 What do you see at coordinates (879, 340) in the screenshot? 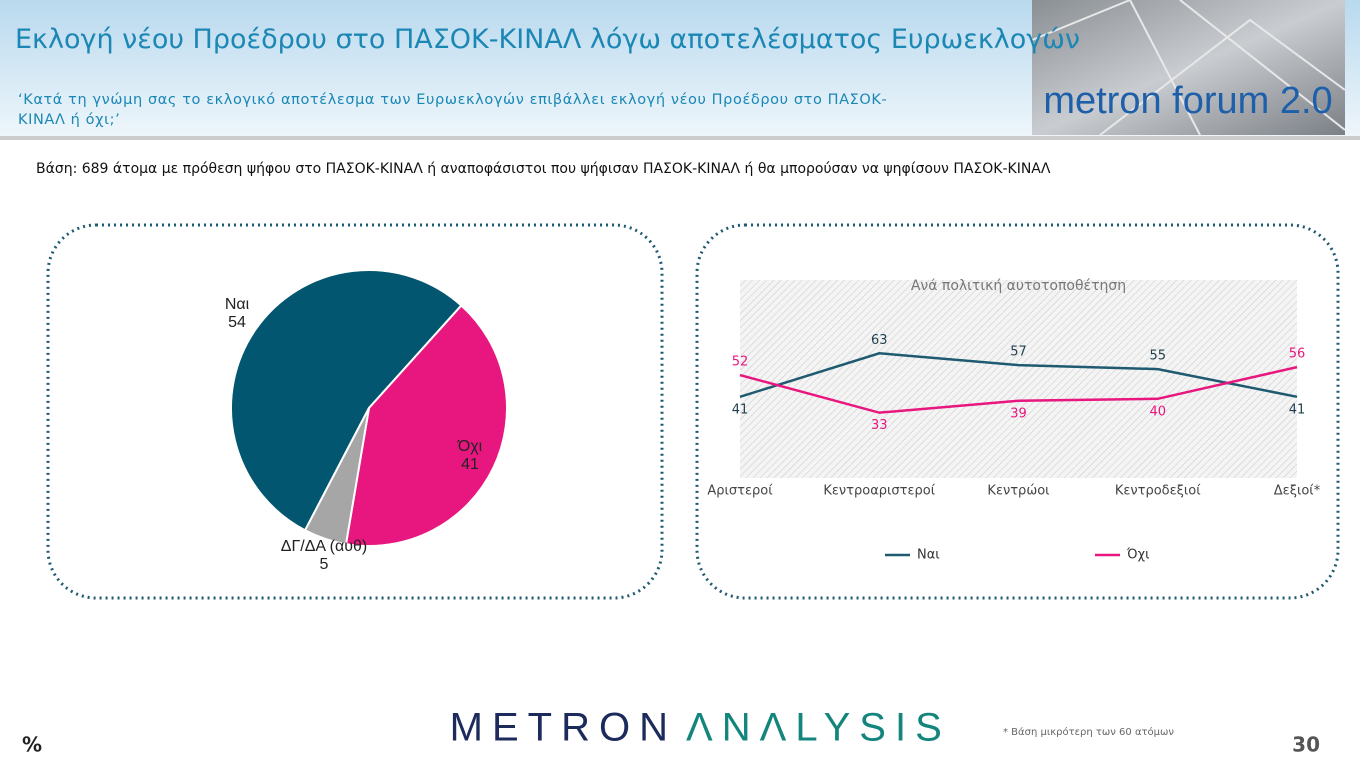
I see `data-label: 63` at bounding box center [879, 340].